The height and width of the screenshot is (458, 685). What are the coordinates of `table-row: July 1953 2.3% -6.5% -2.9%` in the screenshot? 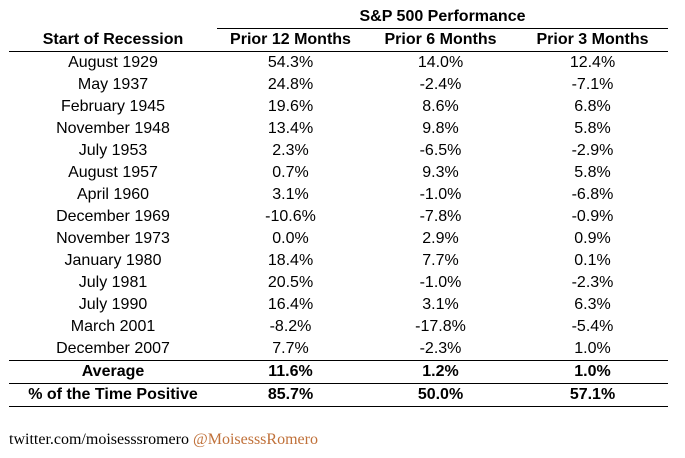 It's located at (338, 151).